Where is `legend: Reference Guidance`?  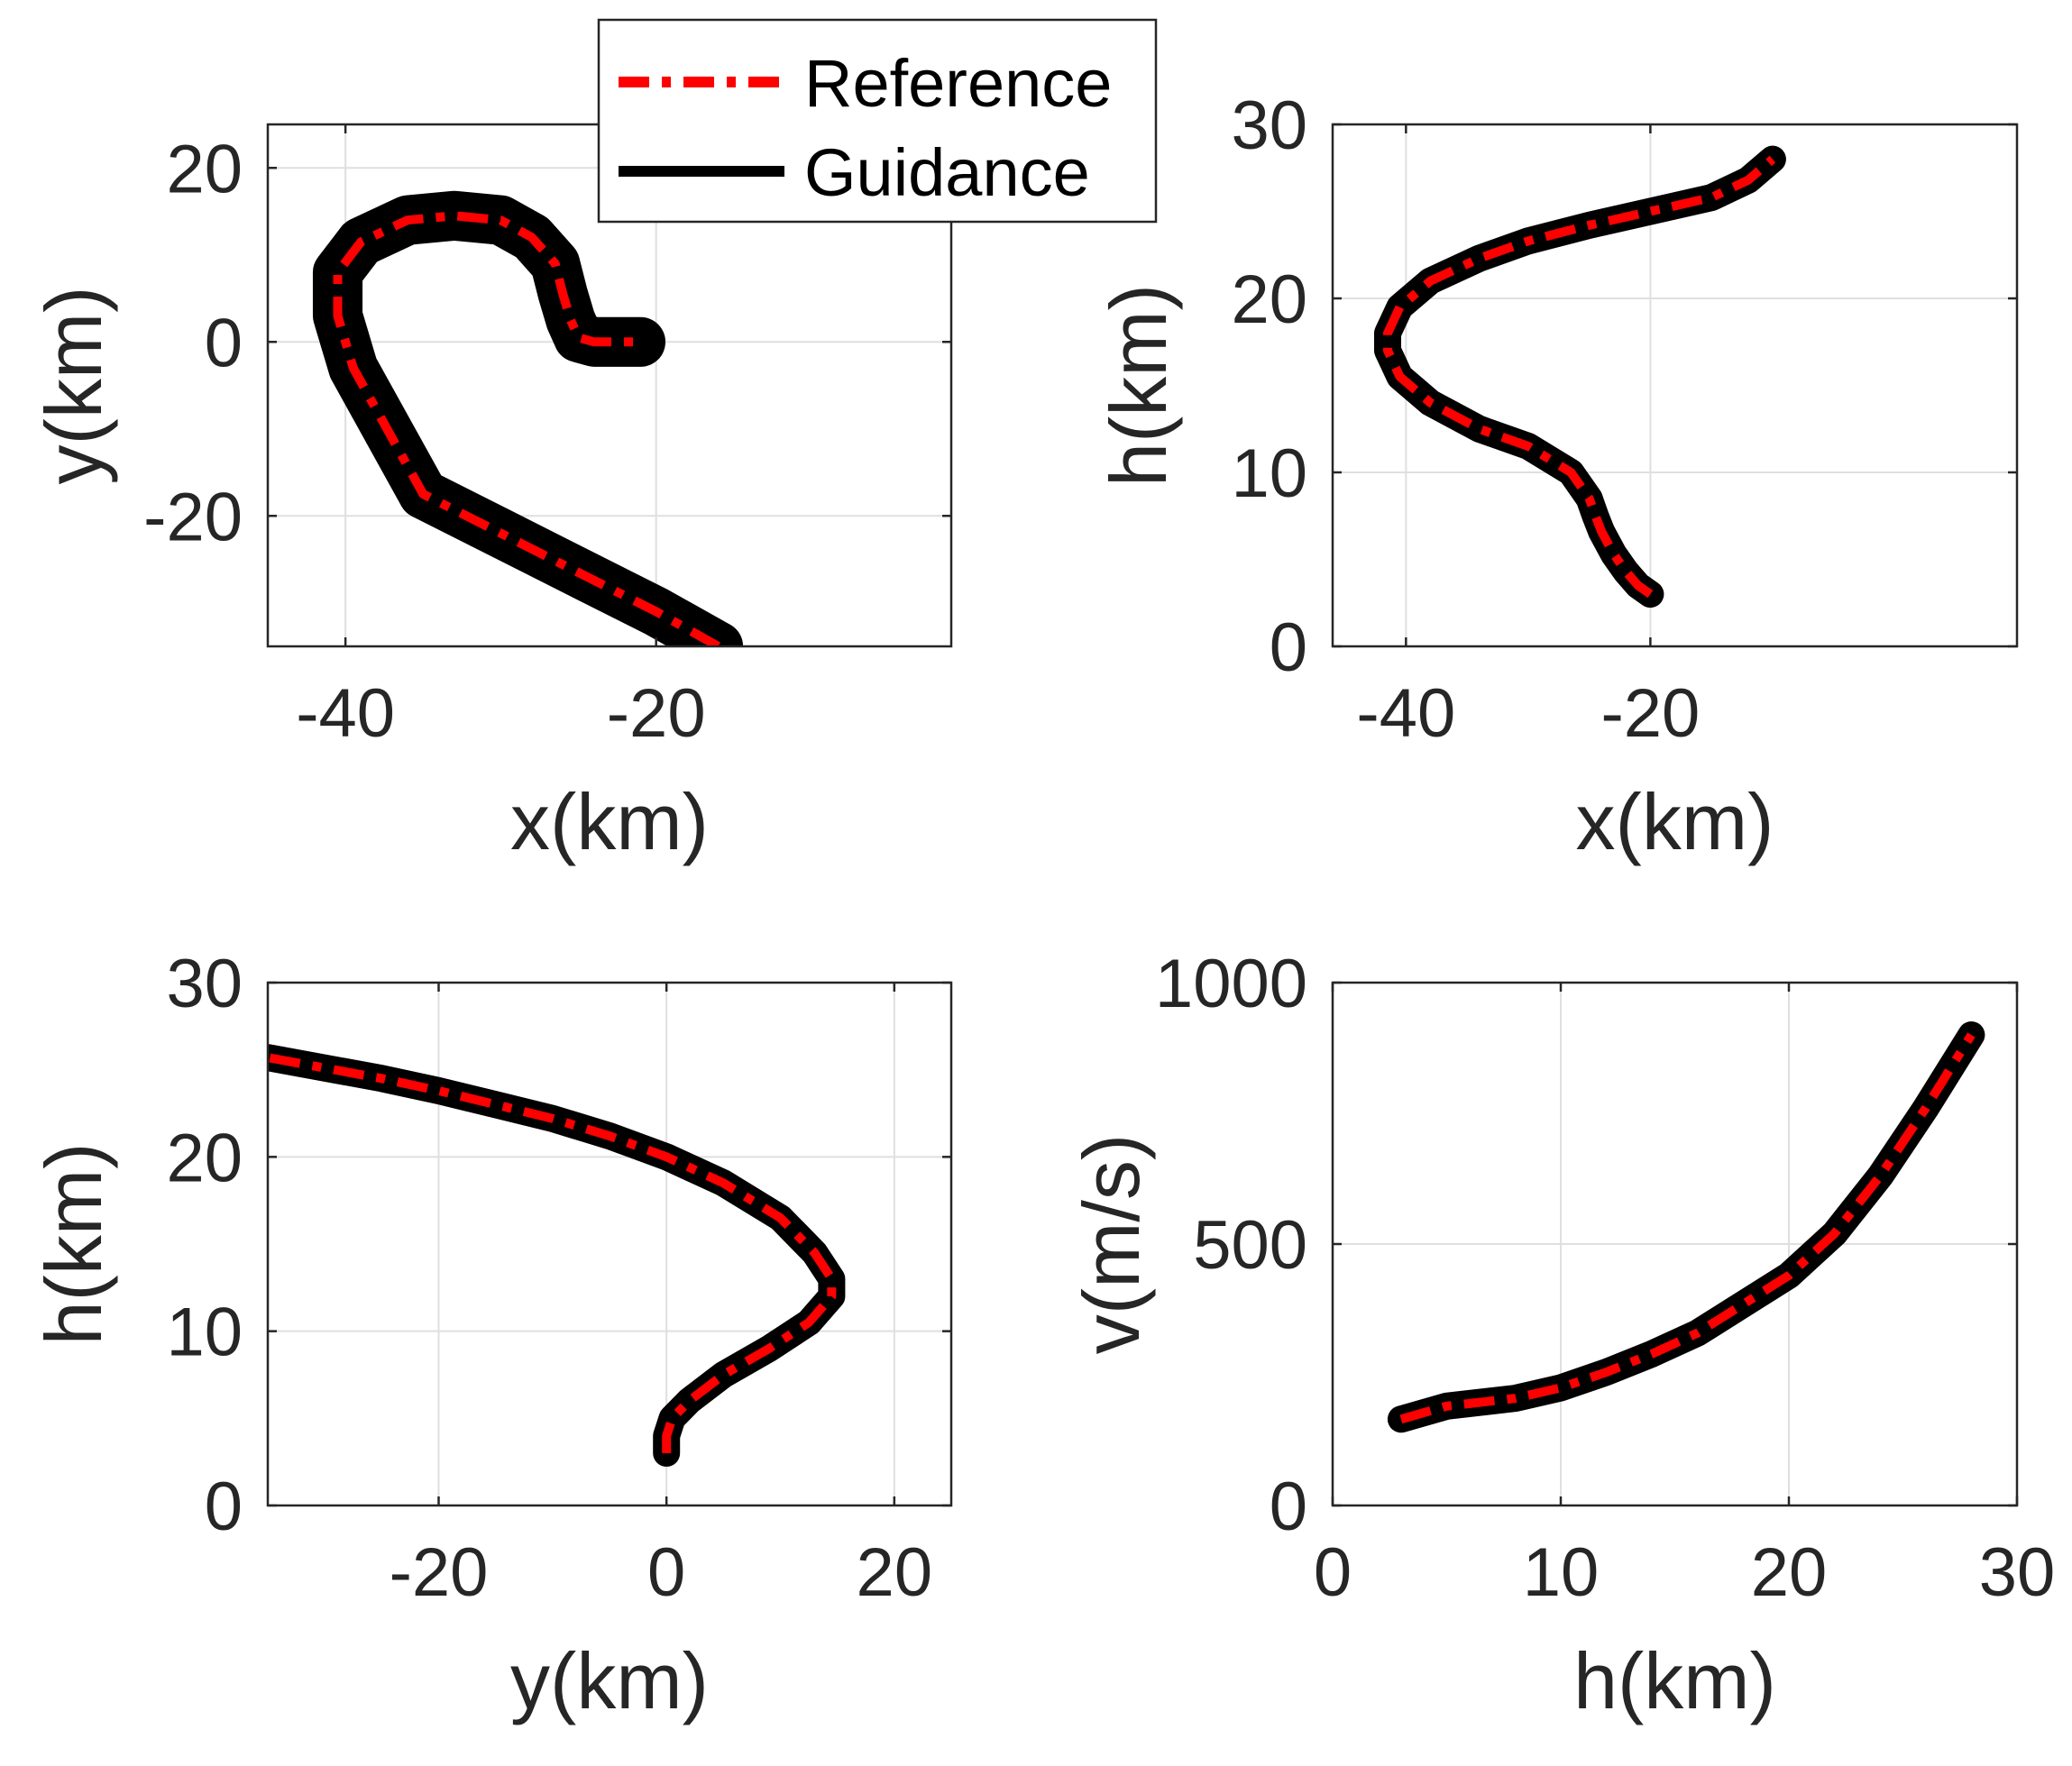 legend: Reference Guidance is located at coordinates (877, 121).